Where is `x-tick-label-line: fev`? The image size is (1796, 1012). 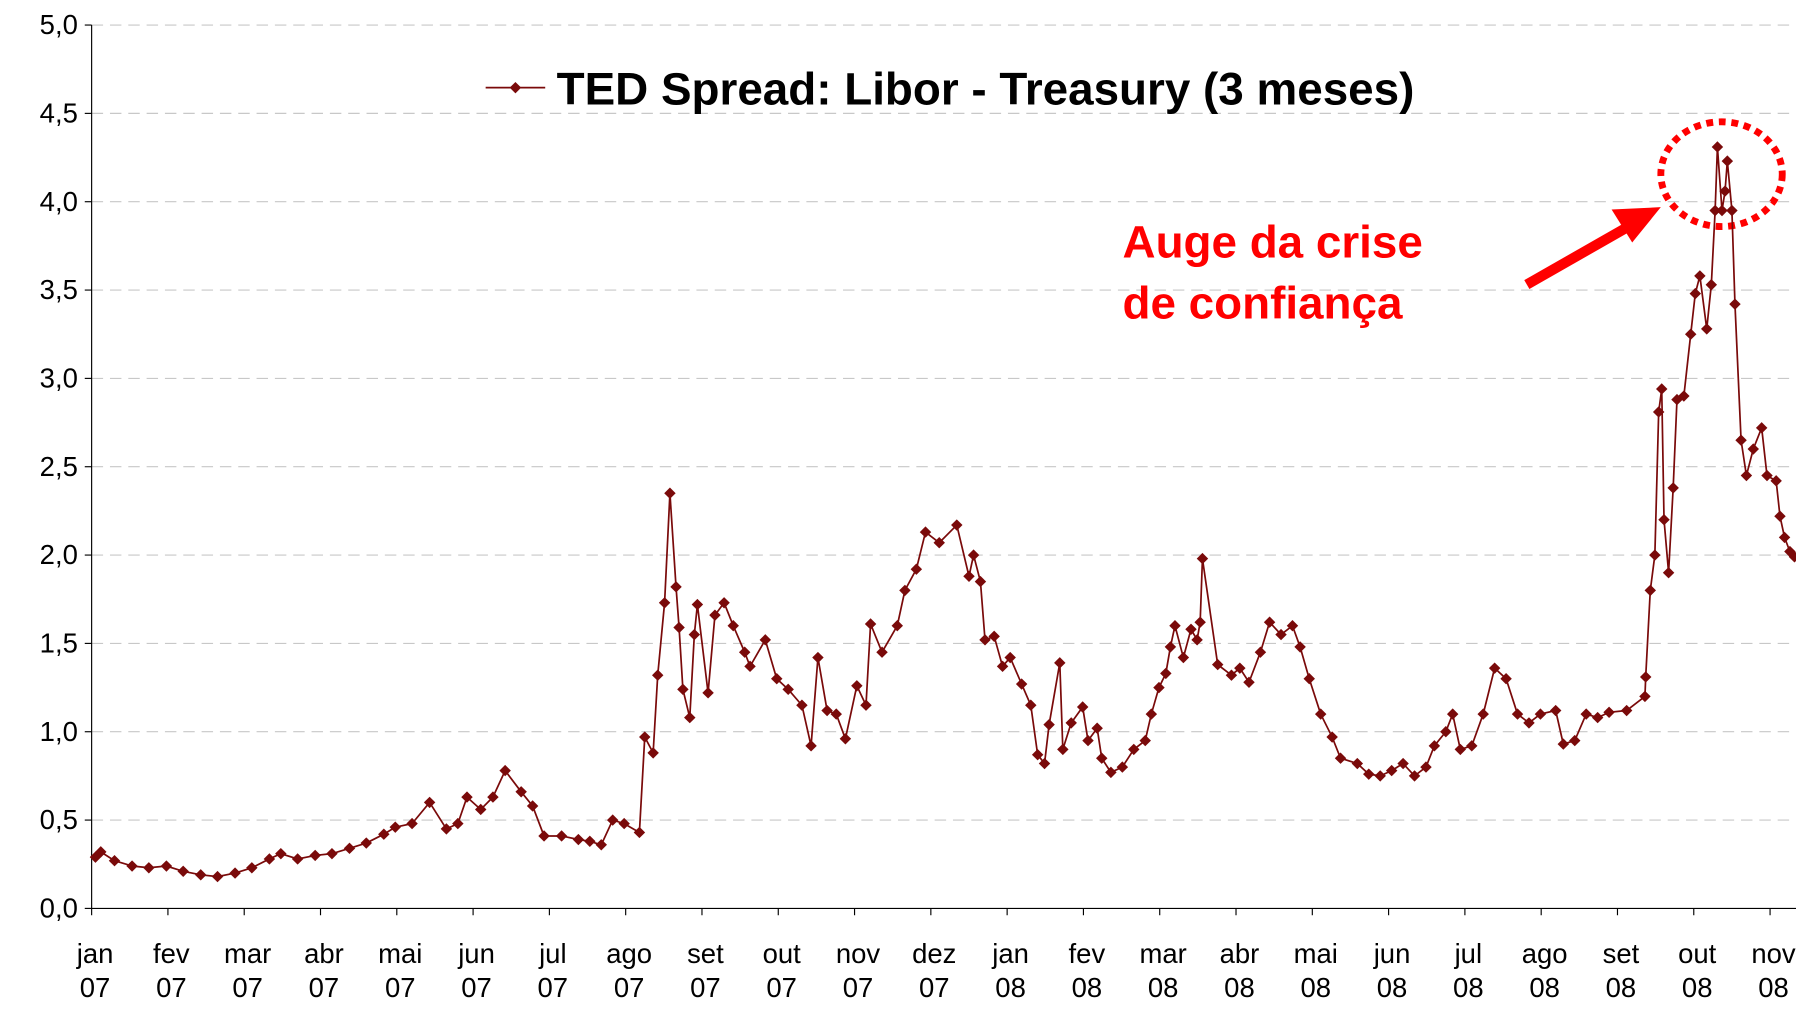 x-tick-label-line: fev is located at coordinates (171, 953).